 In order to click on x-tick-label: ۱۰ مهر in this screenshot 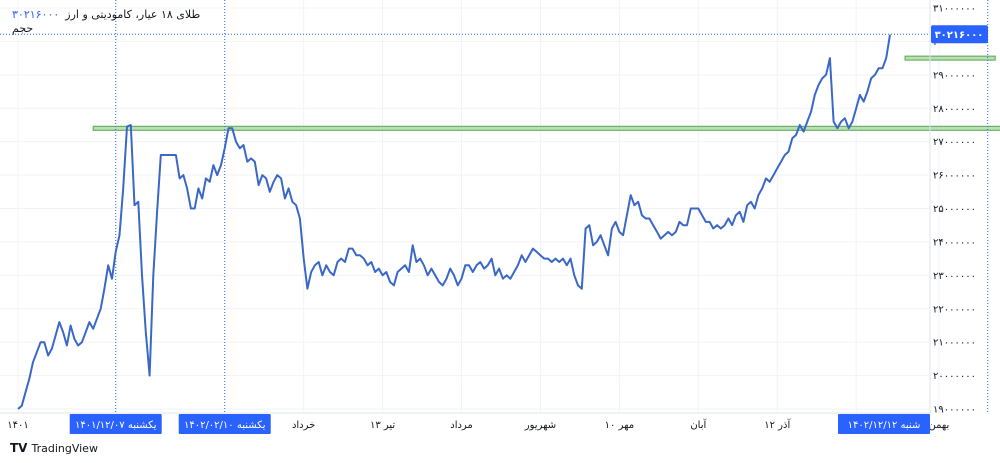, I will do `click(619, 425)`.